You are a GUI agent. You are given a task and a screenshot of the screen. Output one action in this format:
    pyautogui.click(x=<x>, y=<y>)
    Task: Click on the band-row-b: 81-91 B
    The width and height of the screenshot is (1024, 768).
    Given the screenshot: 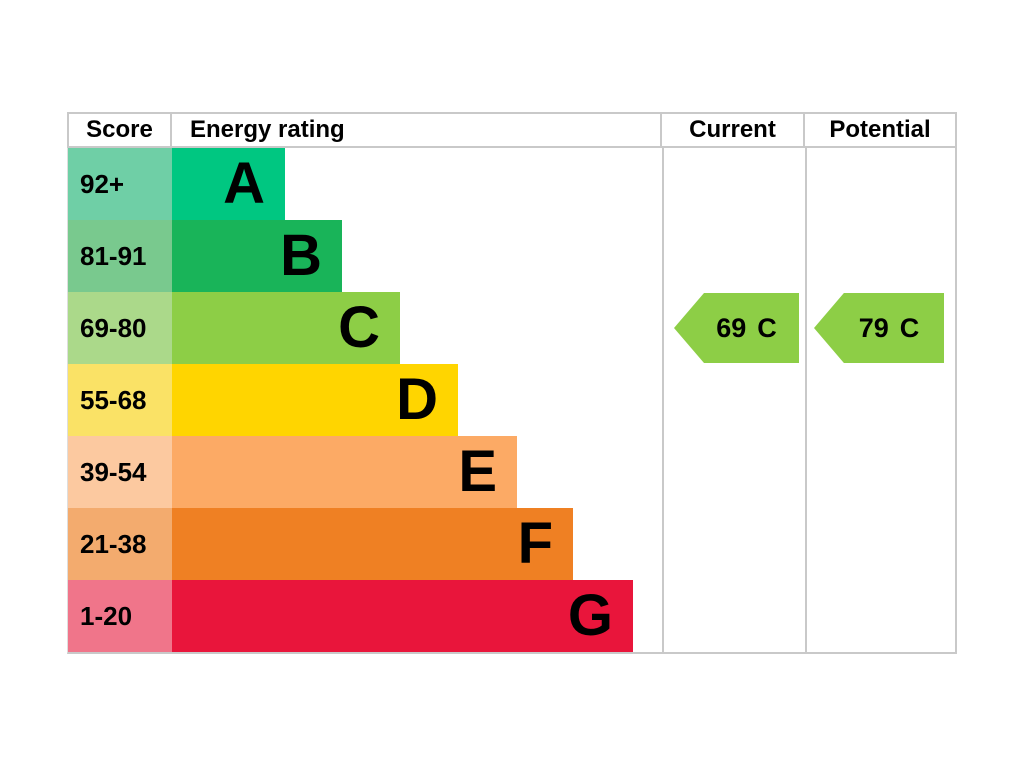 What is the action you would take?
    pyautogui.click(x=365, y=256)
    